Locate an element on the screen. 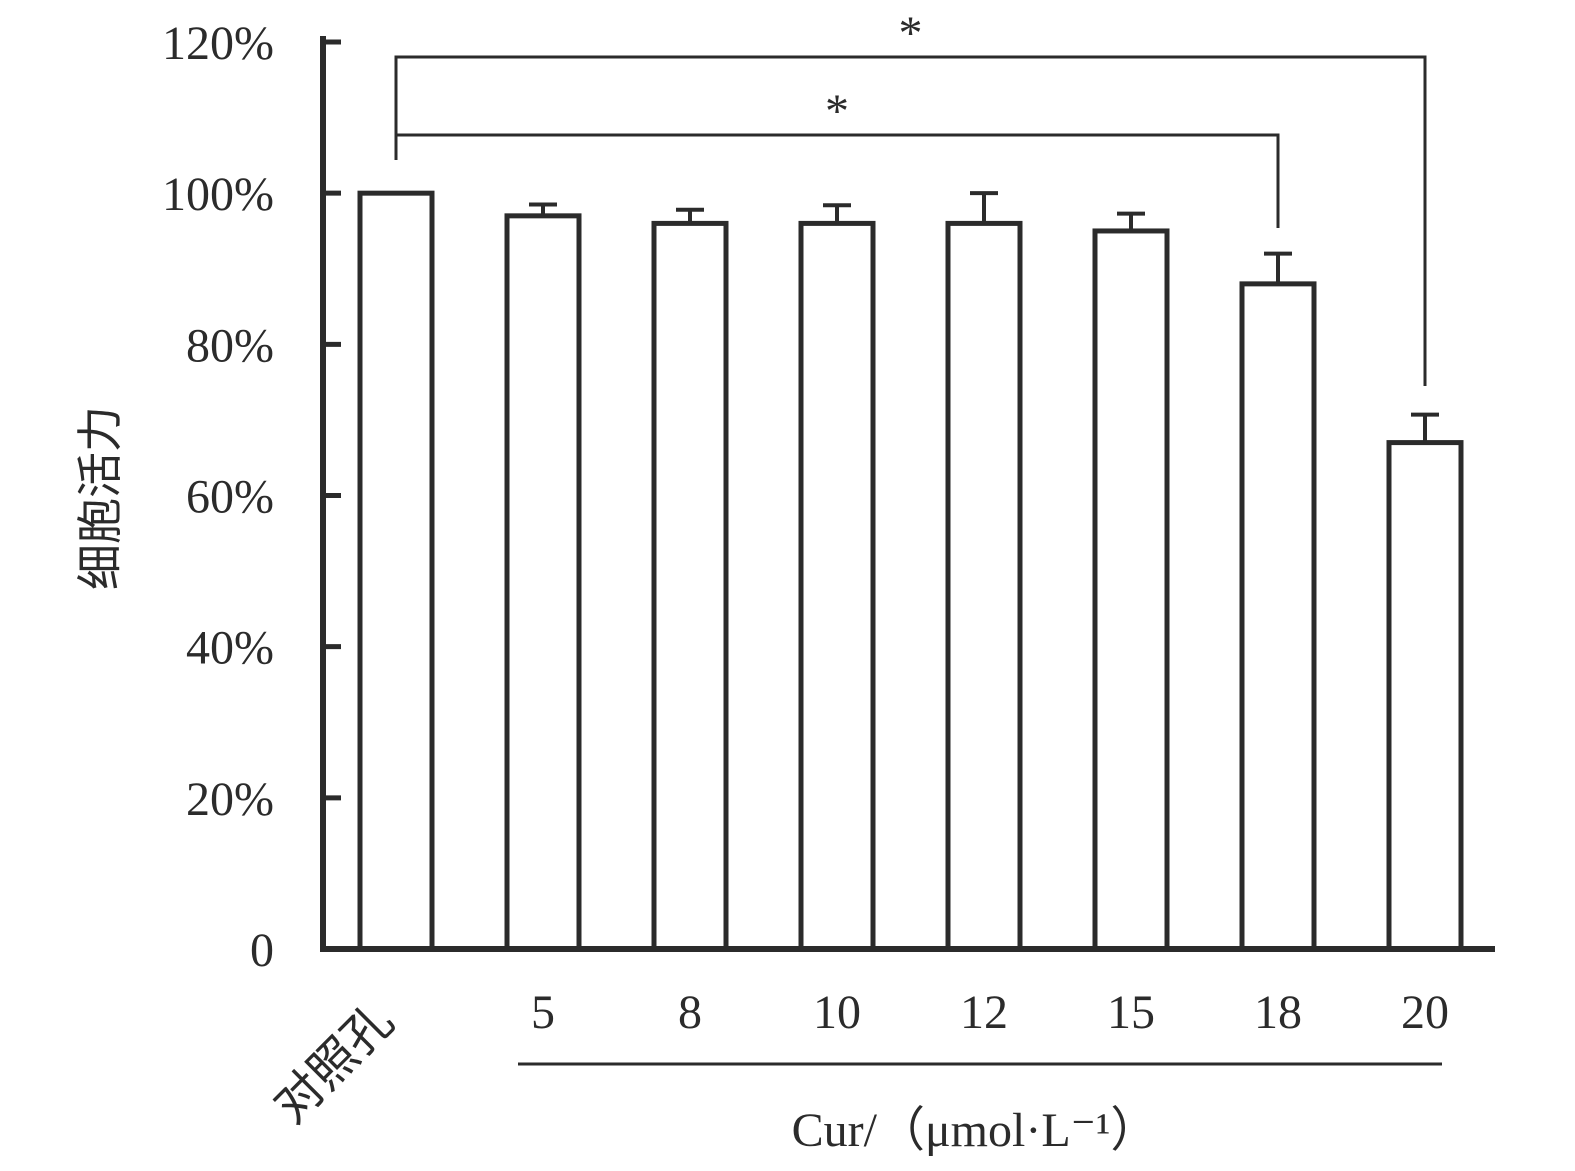  y-tick-label: 60% is located at coordinates (230, 497).